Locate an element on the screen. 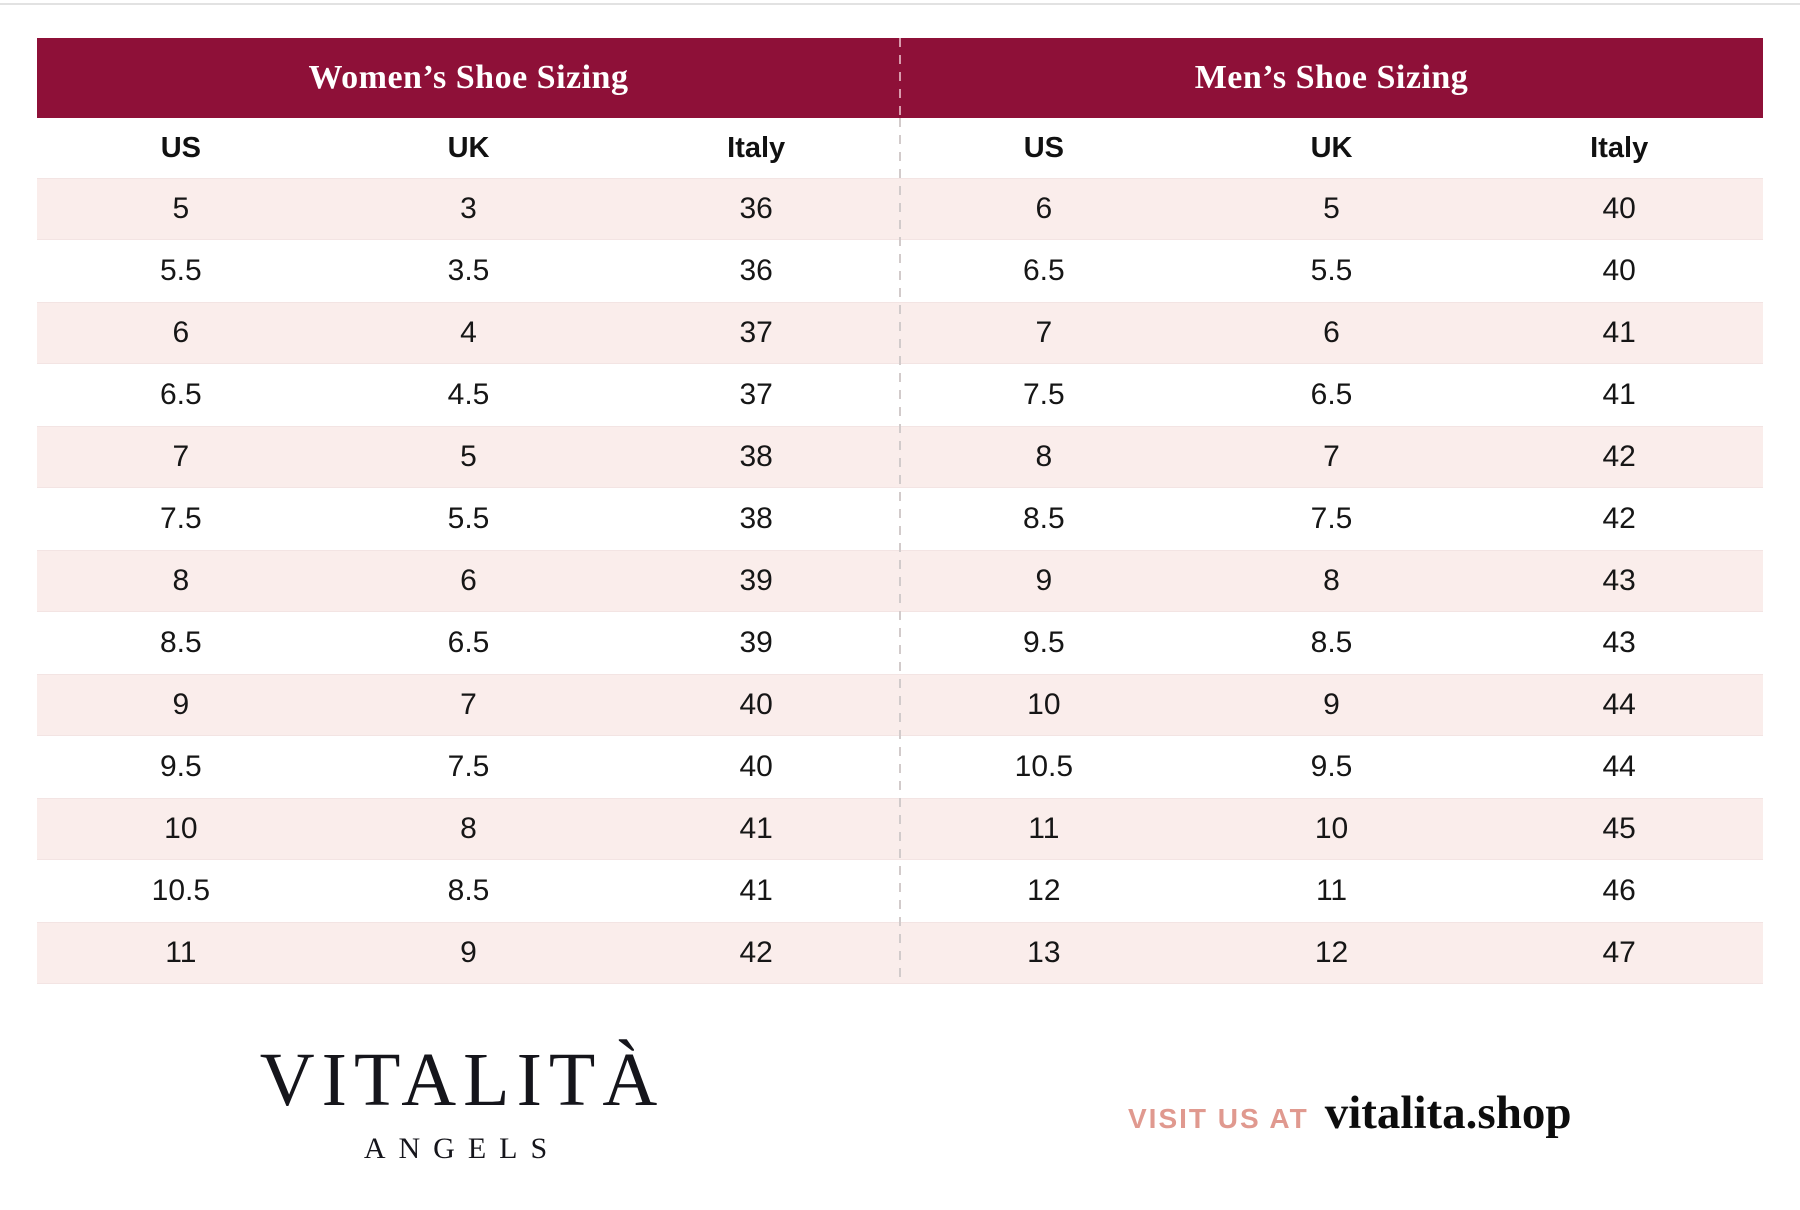 The height and width of the screenshot is (1210, 1800). column-header-row: US UK Italy US UK Italy is located at coordinates (900, 148).